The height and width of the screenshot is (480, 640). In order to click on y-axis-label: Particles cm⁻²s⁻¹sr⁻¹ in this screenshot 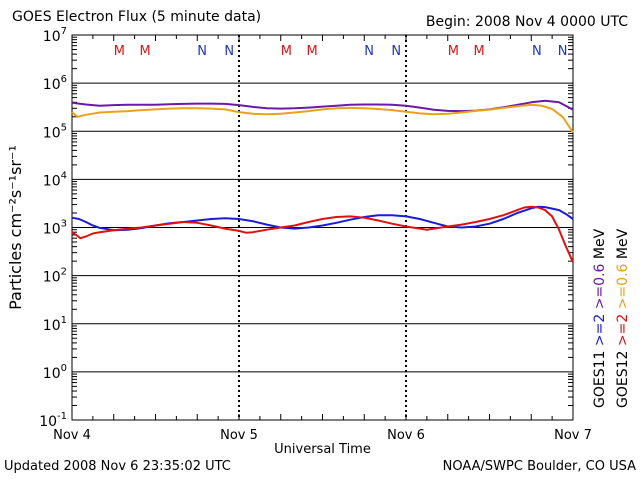, I will do `click(15, 227)`.